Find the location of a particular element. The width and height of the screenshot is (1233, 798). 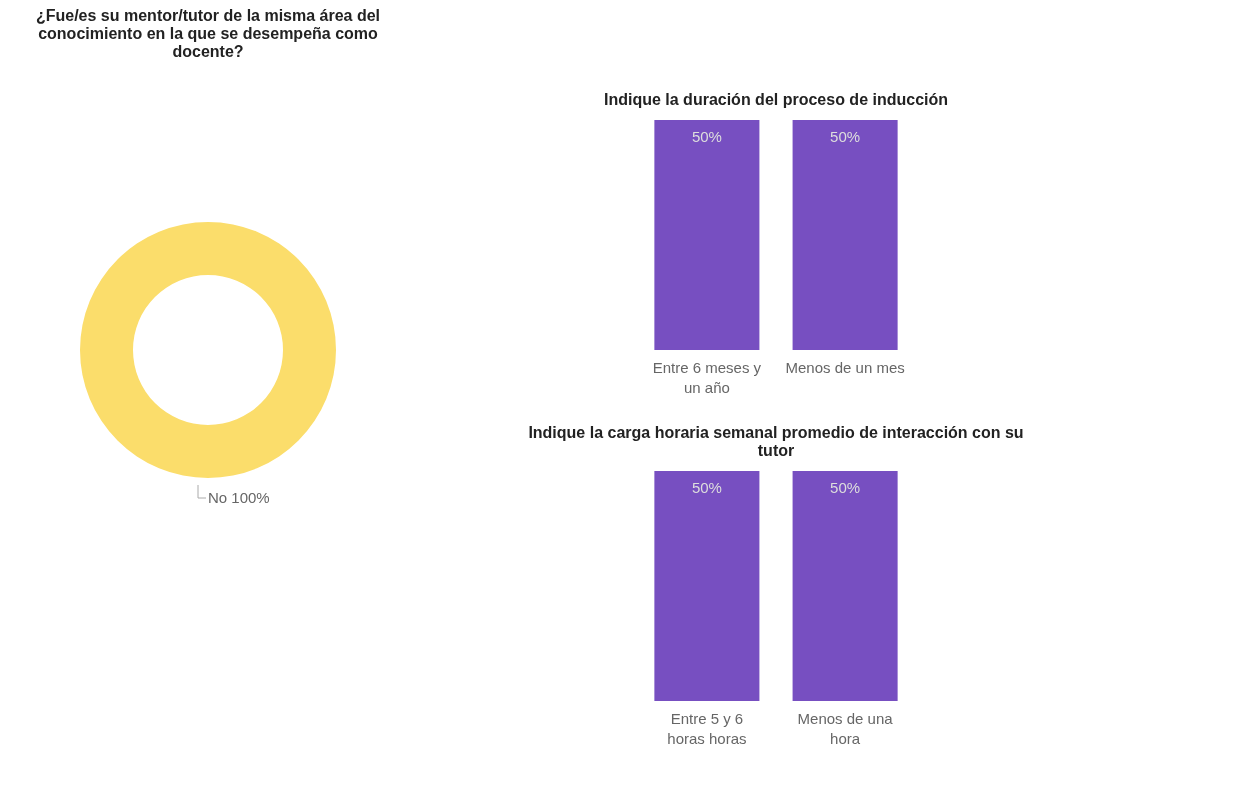

slice-label: No 100% is located at coordinates (239, 497).